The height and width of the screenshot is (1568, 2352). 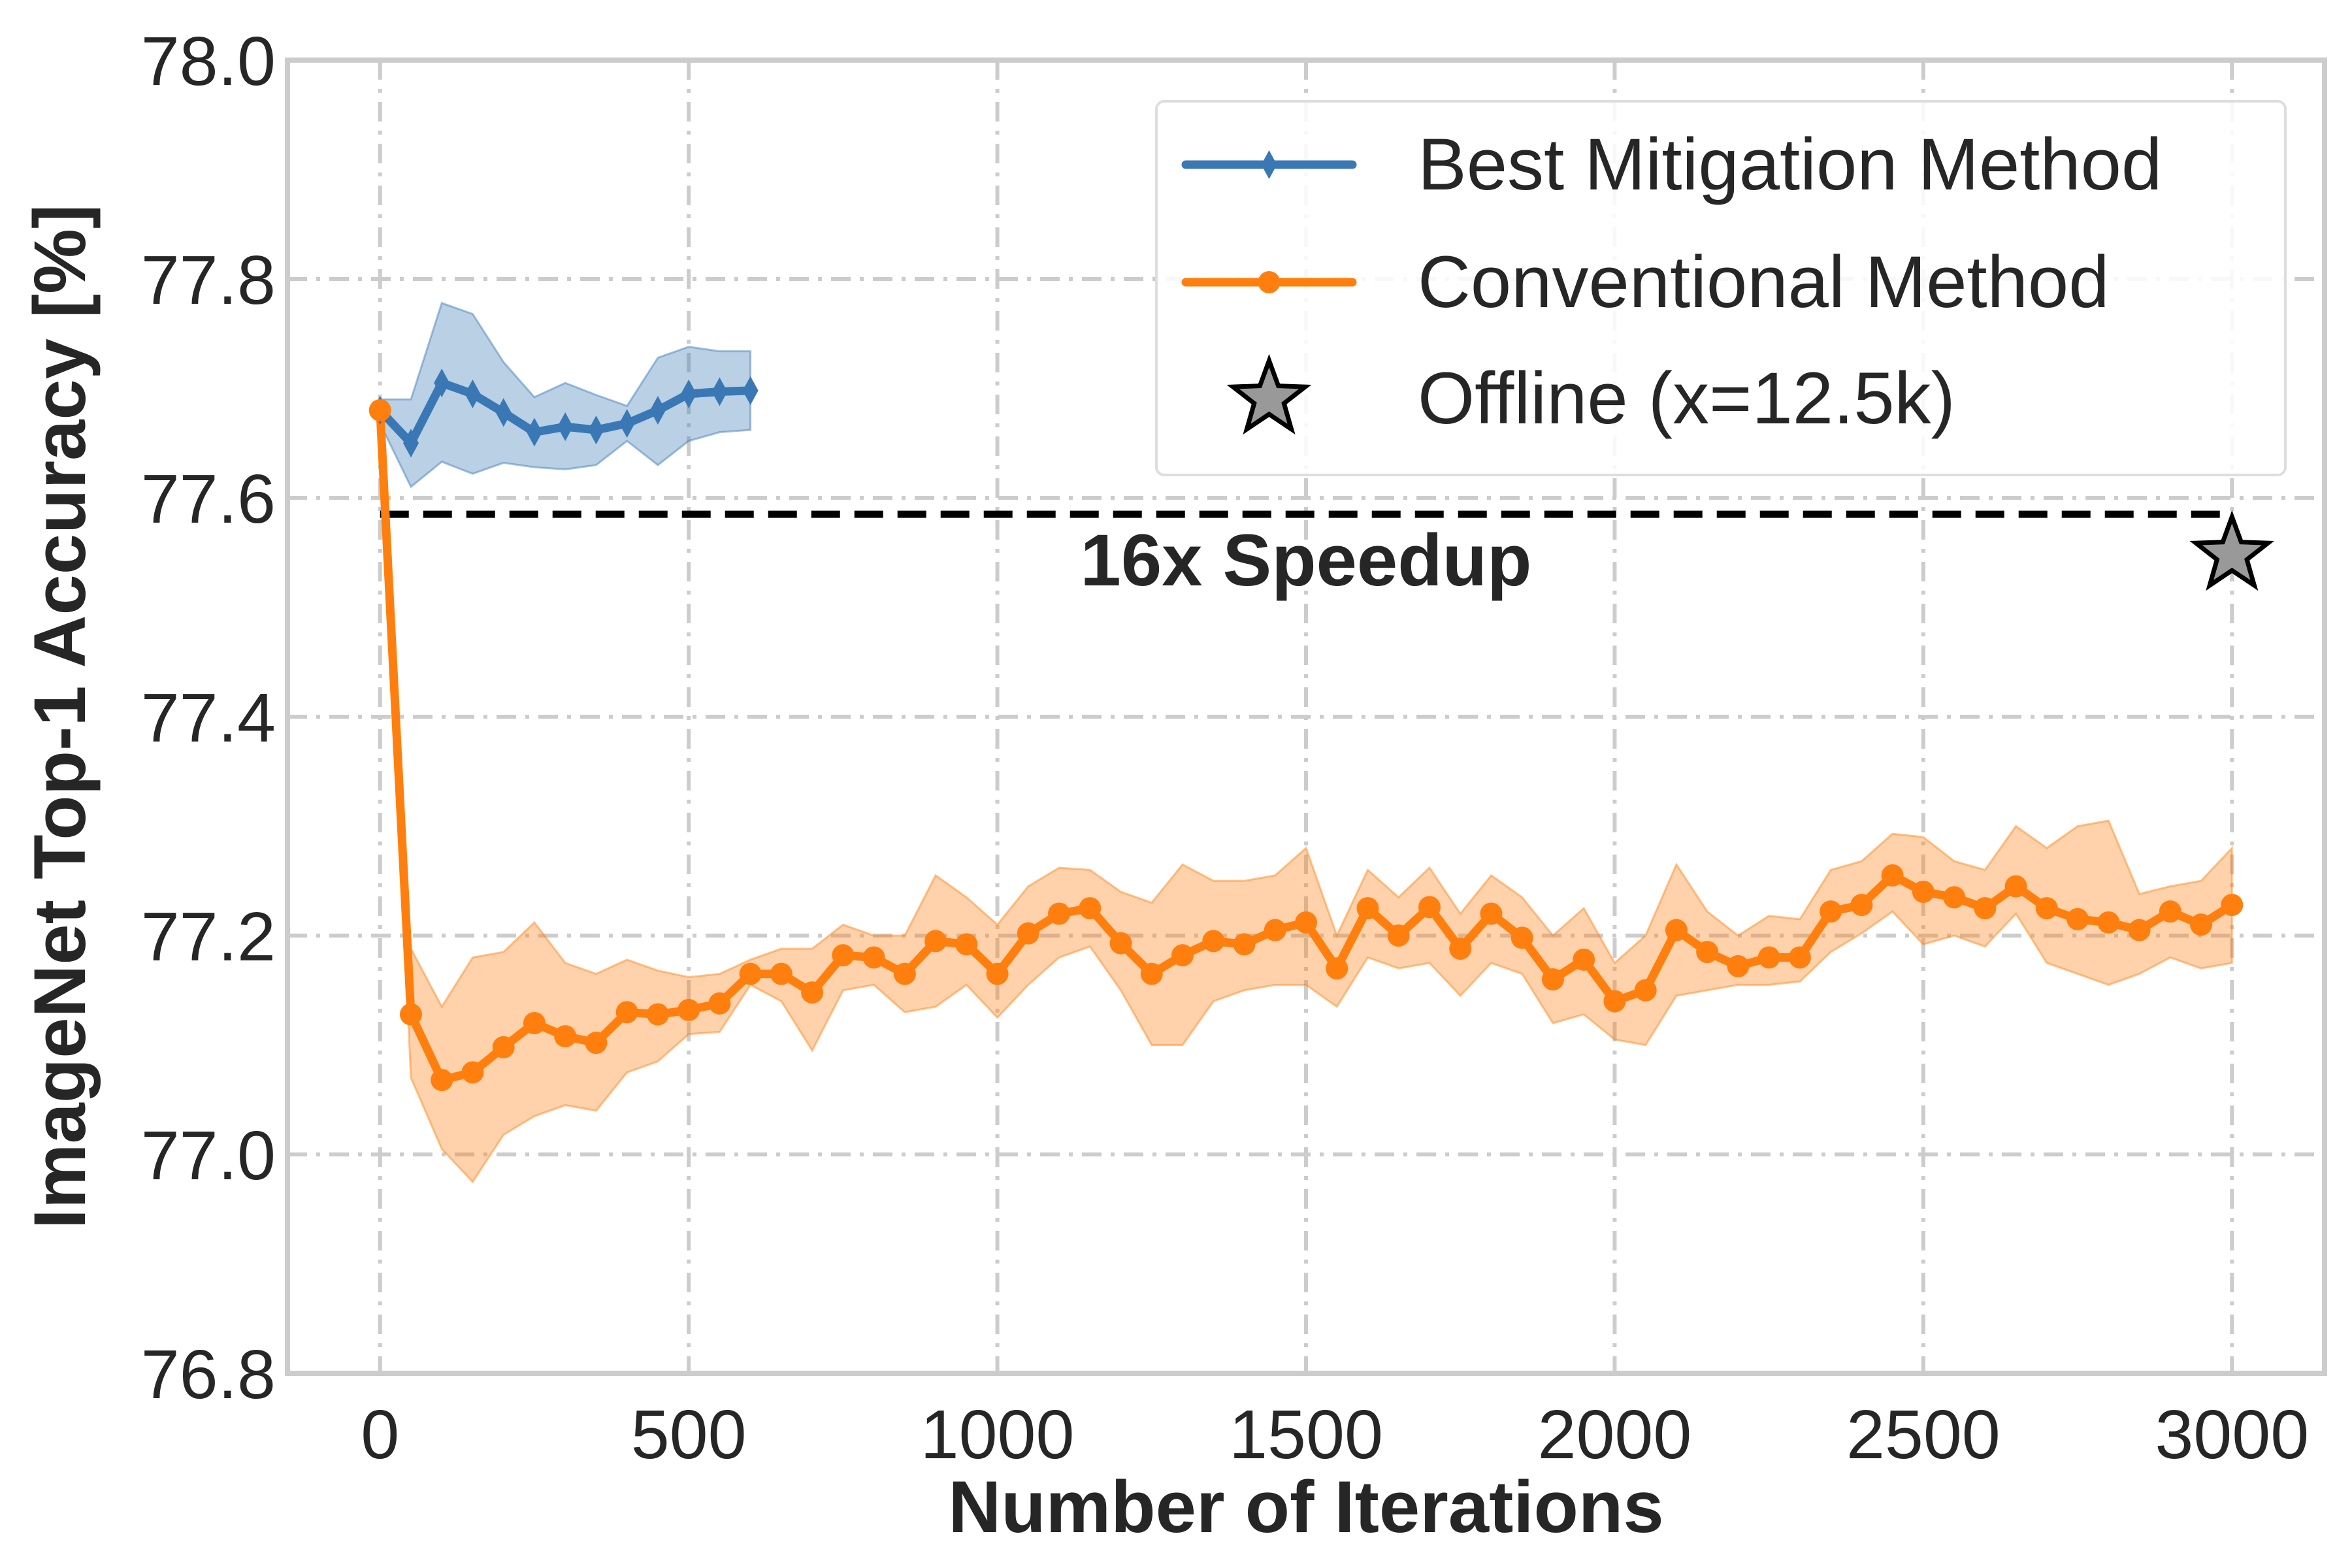 I want to click on legend-box, so click(x=1721, y=288).